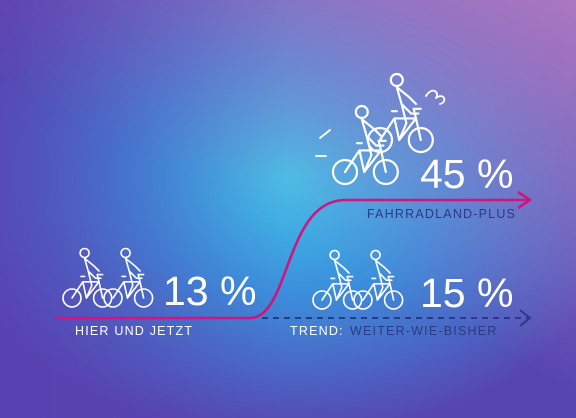  What do you see at coordinates (209, 291) in the screenshot?
I see `value: 13 %` at bounding box center [209, 291].